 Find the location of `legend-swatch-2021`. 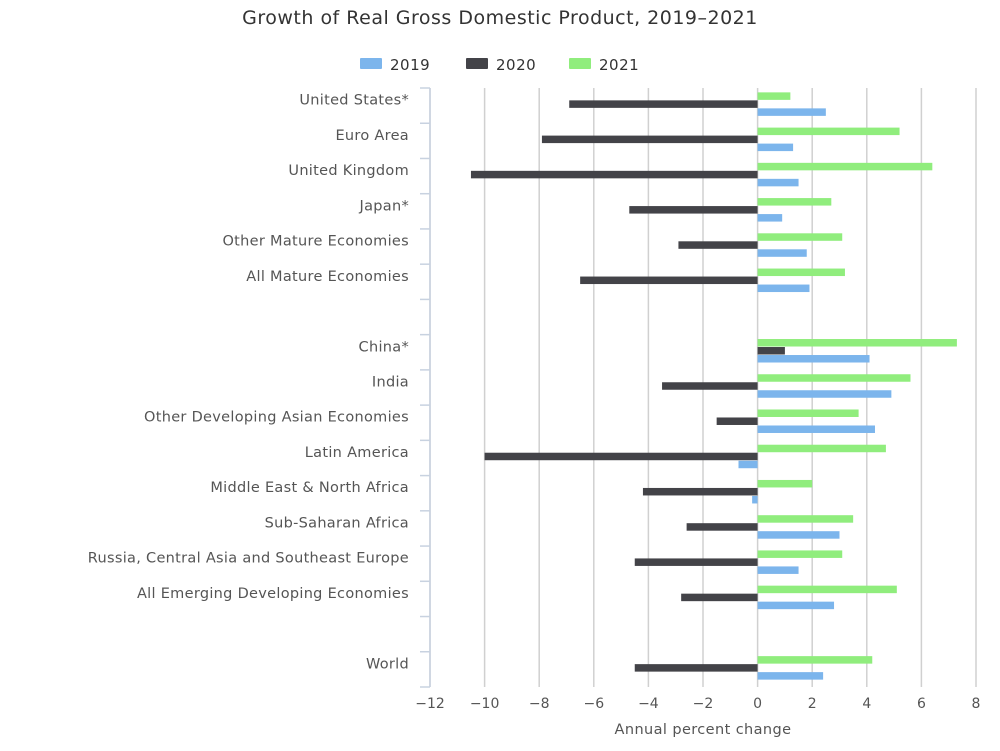

legend-swatch-2021 is located at coordinates (580, 63).